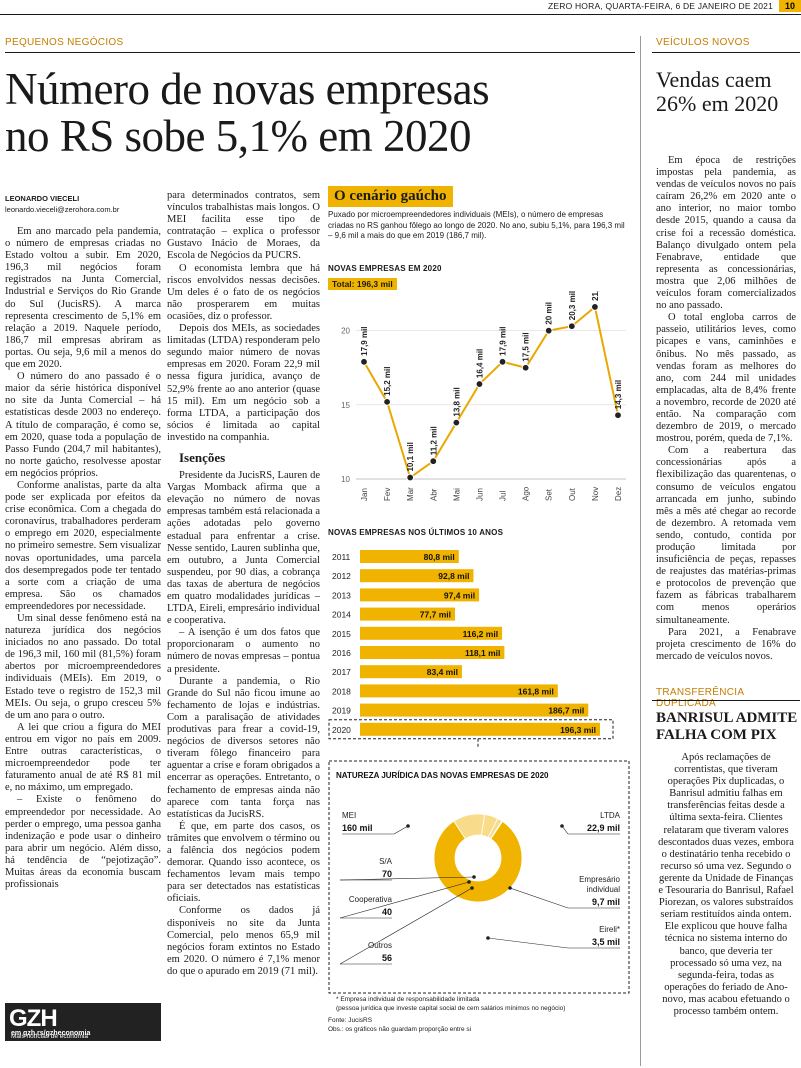  What do you see at coordinates (599, 879) in the screenshot?
I see `slice-name-label: Empresário` at bounding box center [599, 879].